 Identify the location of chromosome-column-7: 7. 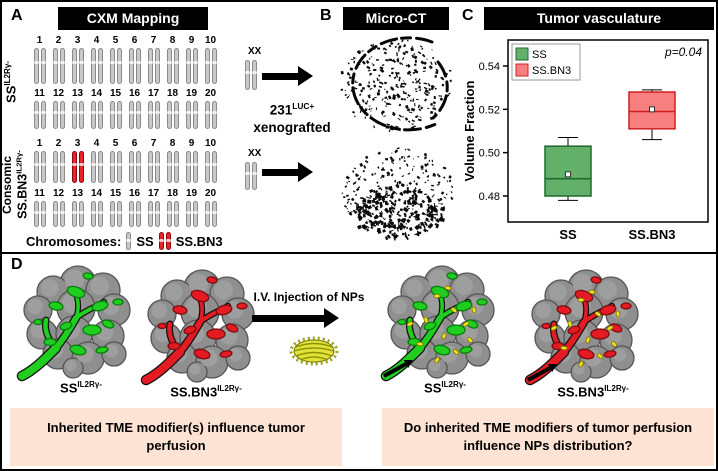
(153, 59).